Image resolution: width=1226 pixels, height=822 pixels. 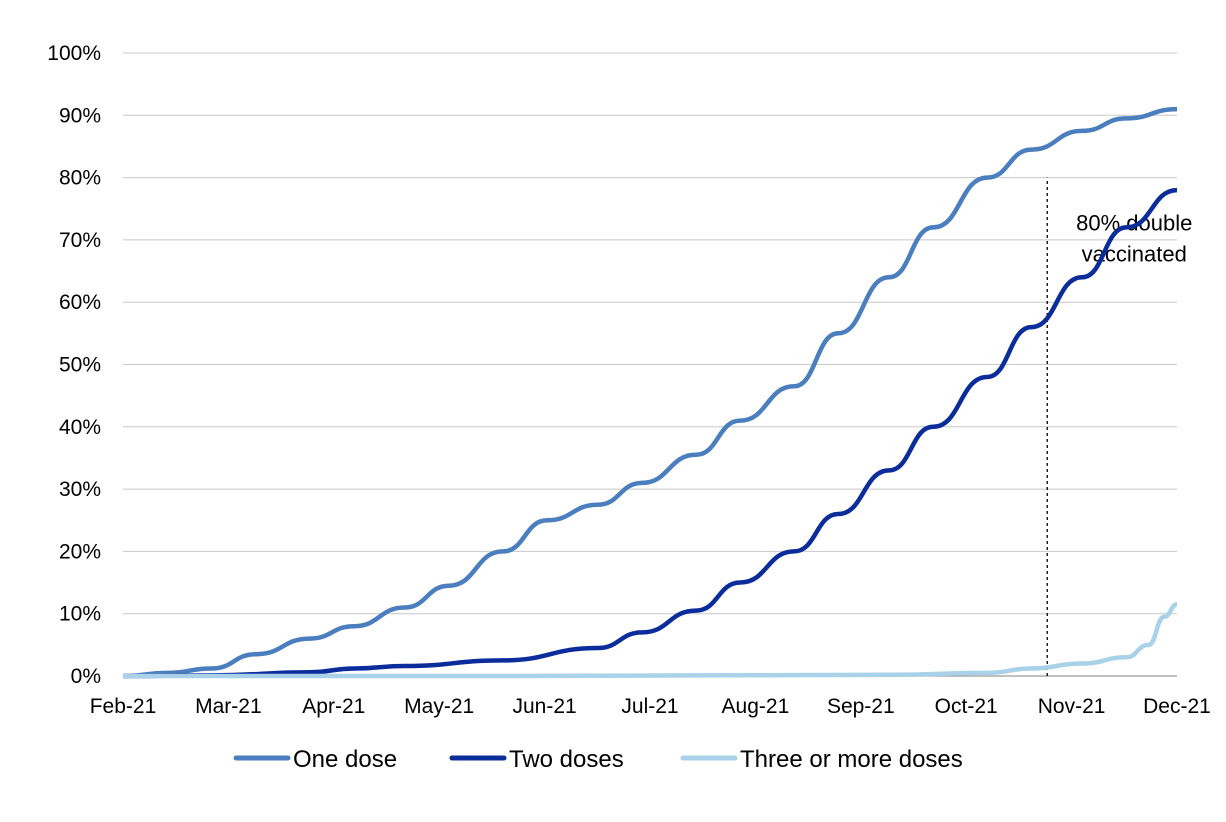 What do you see at coordinates (756, 706) in the screenshot?
I see `x-tick-label: Aug-21` at bounding box center [756, 706].